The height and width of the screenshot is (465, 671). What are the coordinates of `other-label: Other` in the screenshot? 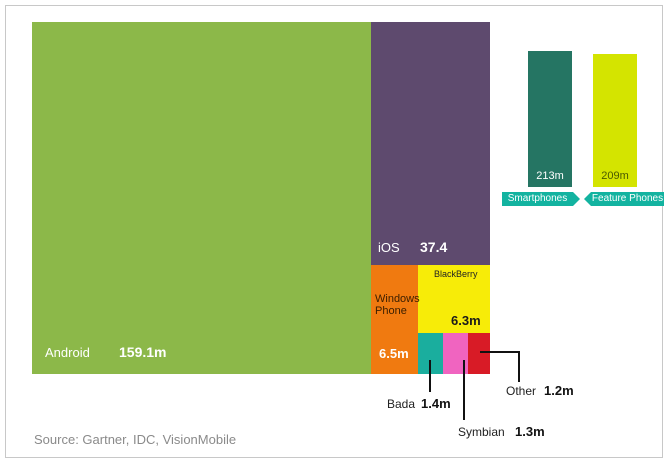 It's located at (521, 391).